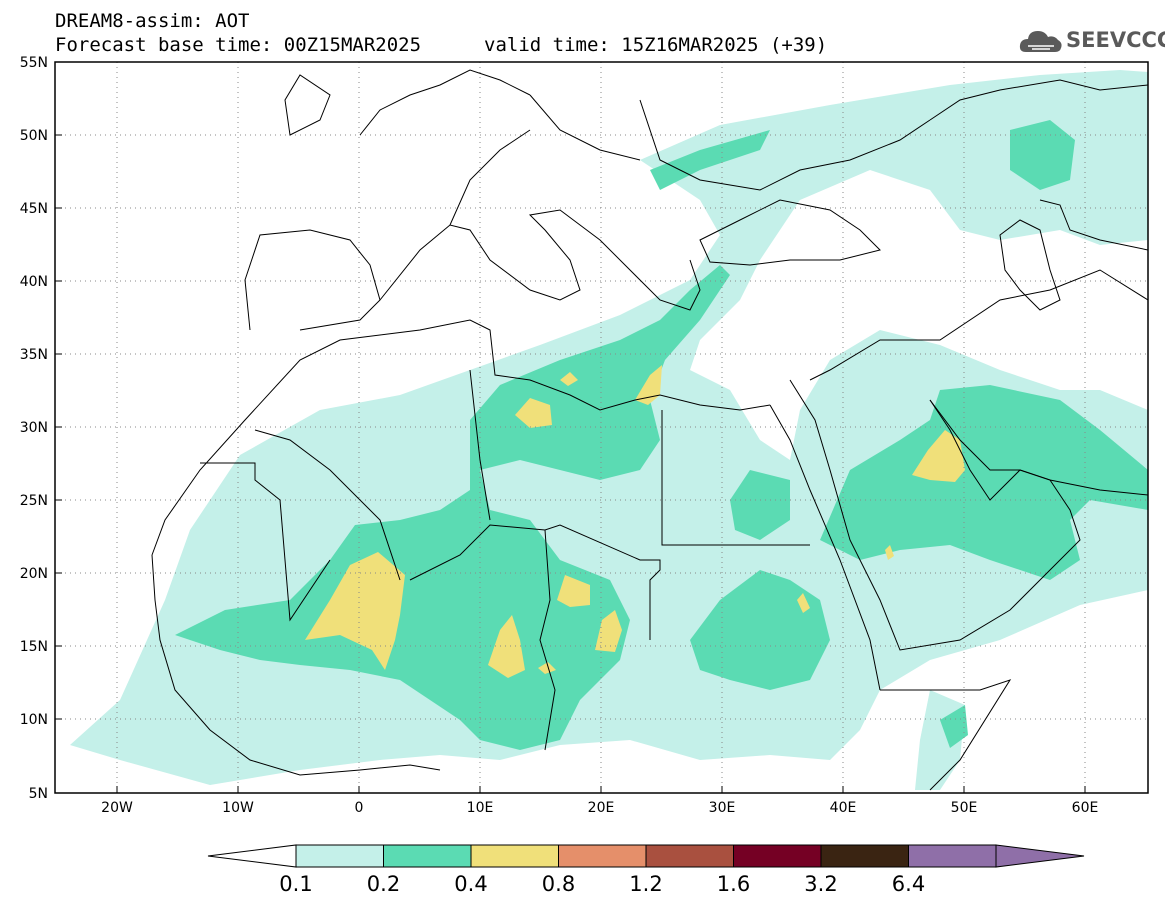  What do you see at coordinates (34, 720) in the screenshot?
I see `lat-tick-10n: 10N` at bounding box center [34, 720].